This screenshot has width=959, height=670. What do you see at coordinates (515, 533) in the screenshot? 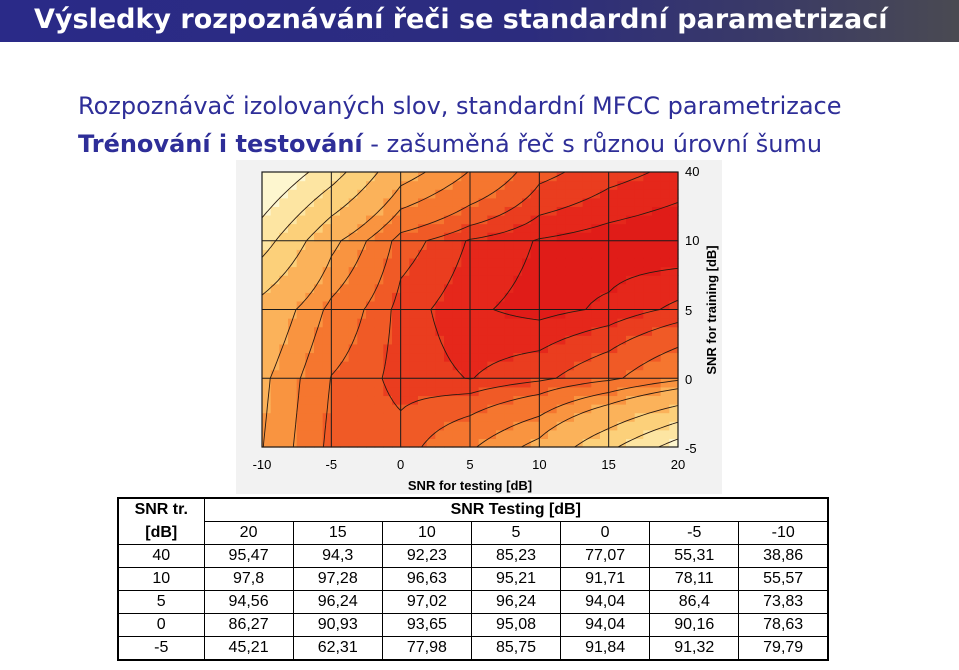
I see `column-header: 5` at bounding box center [515, 533].